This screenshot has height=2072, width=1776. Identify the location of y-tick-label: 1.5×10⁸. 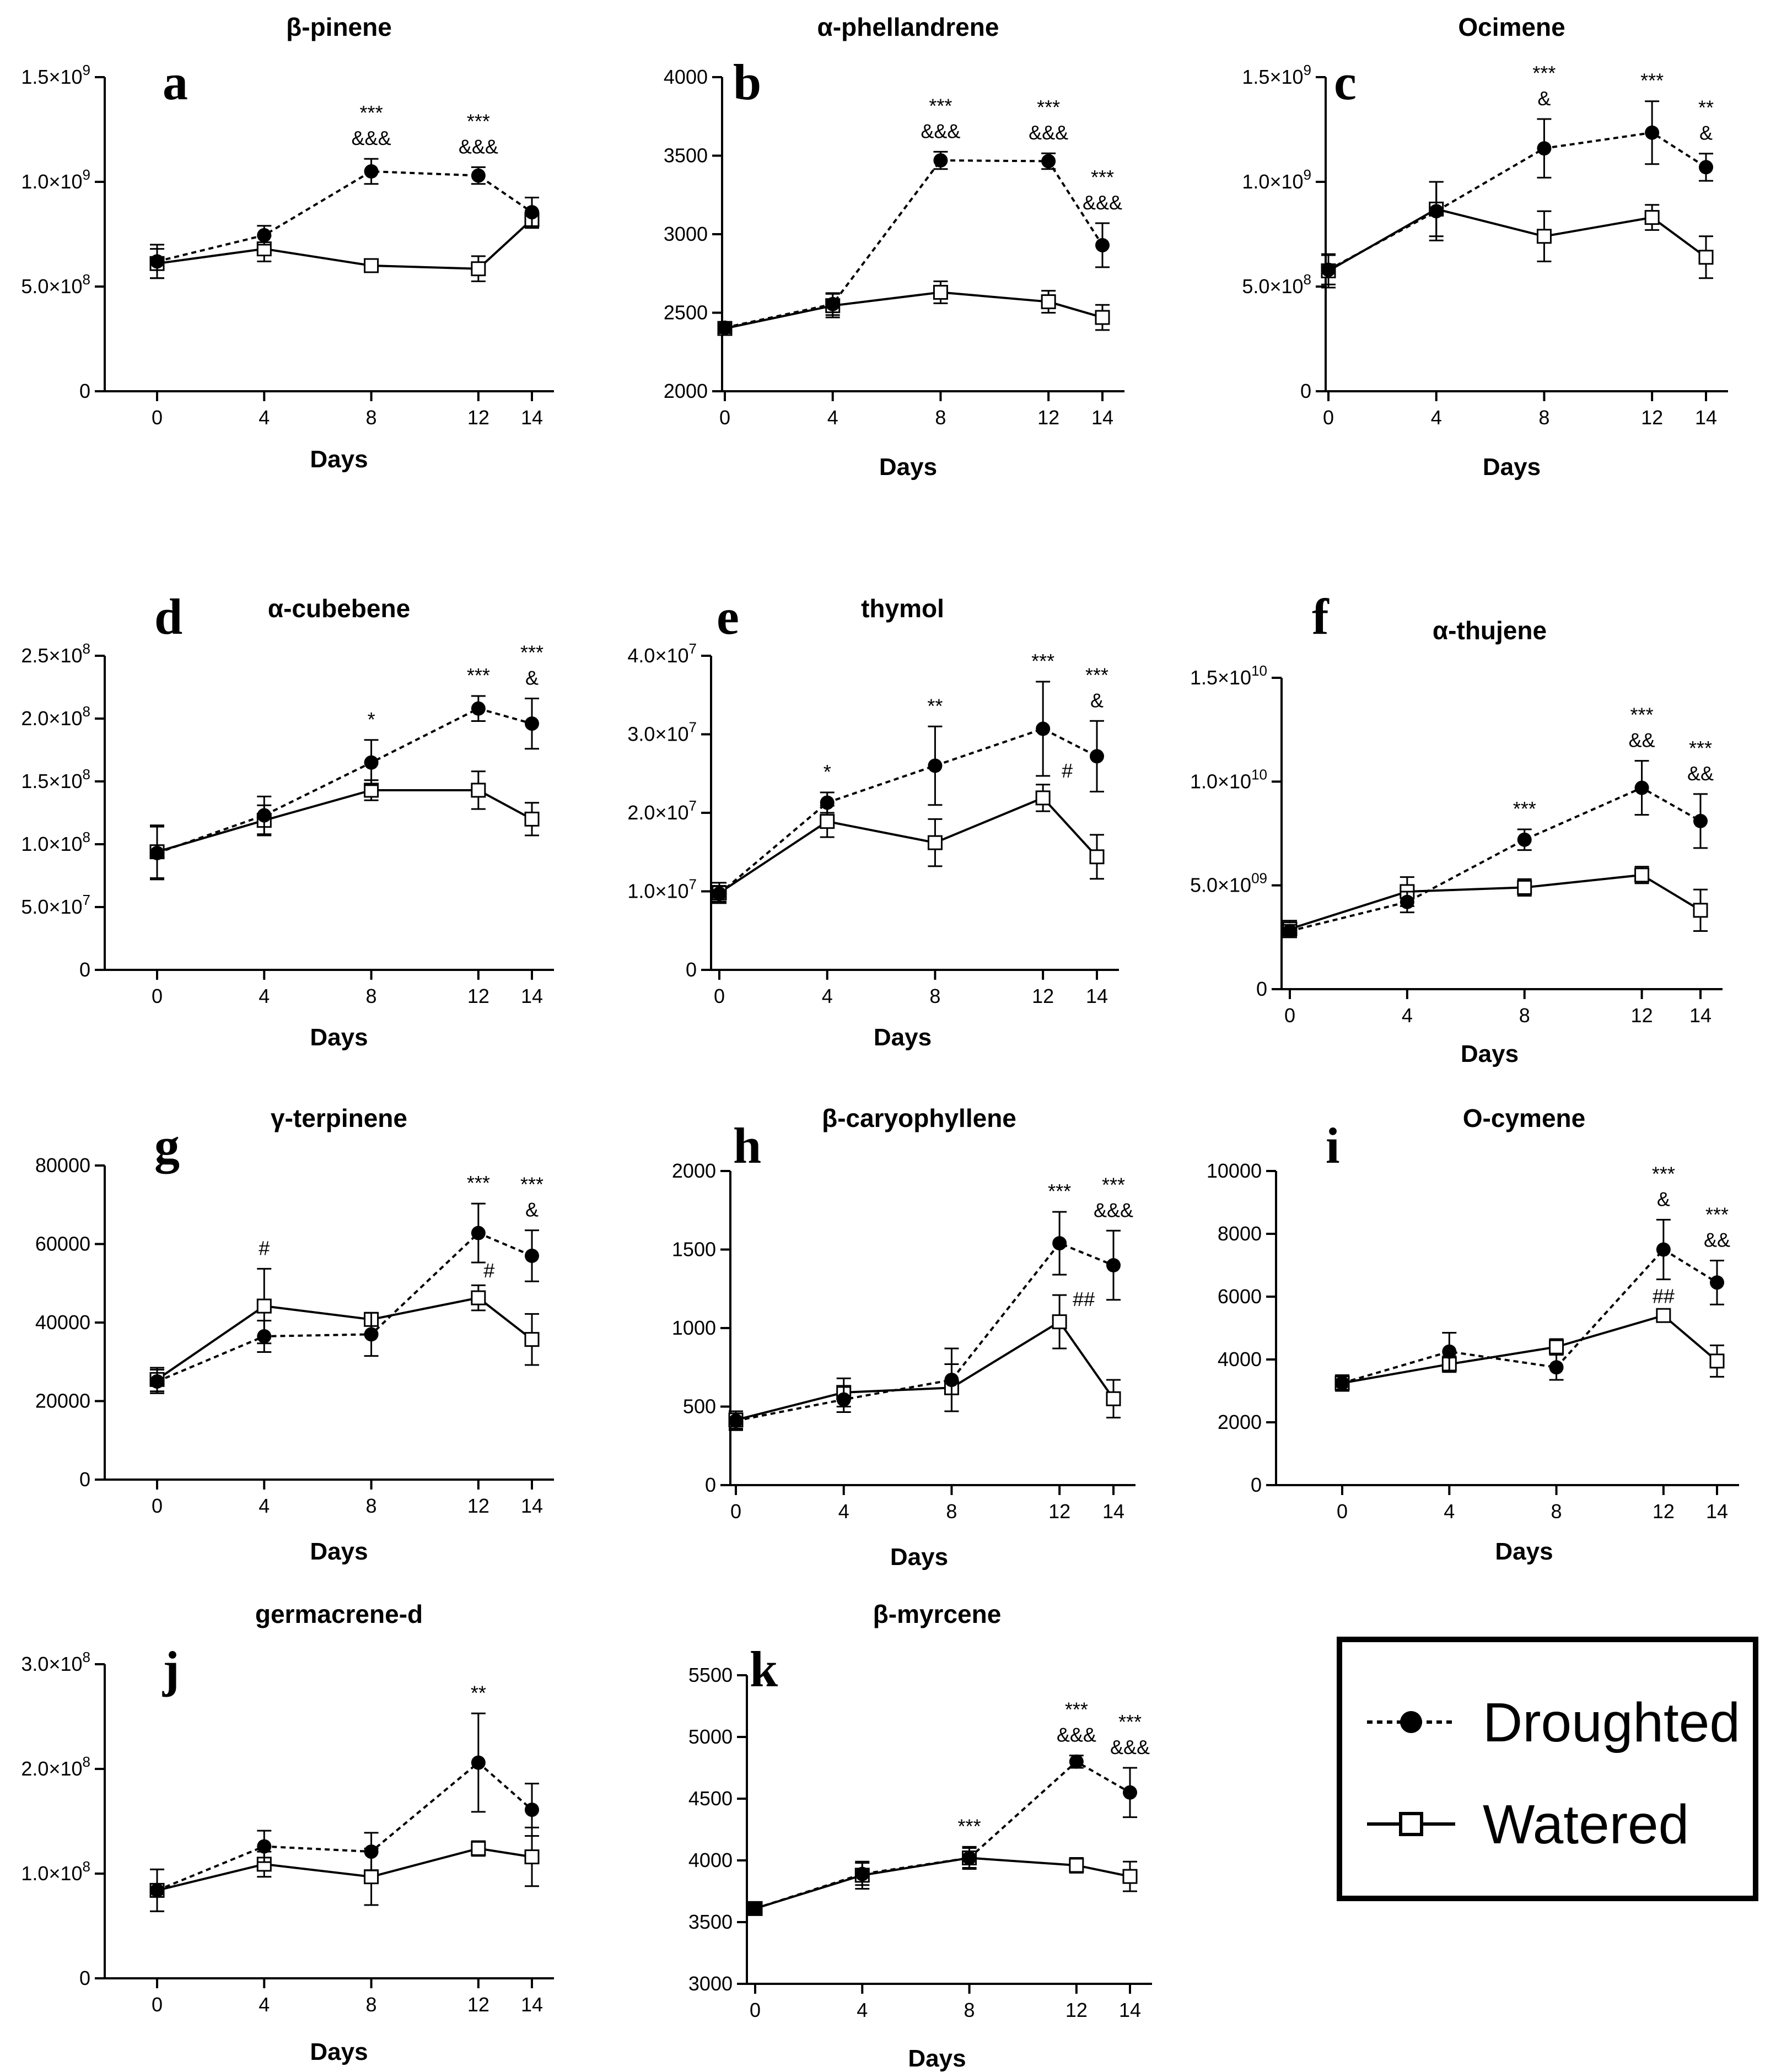
(55, 779).